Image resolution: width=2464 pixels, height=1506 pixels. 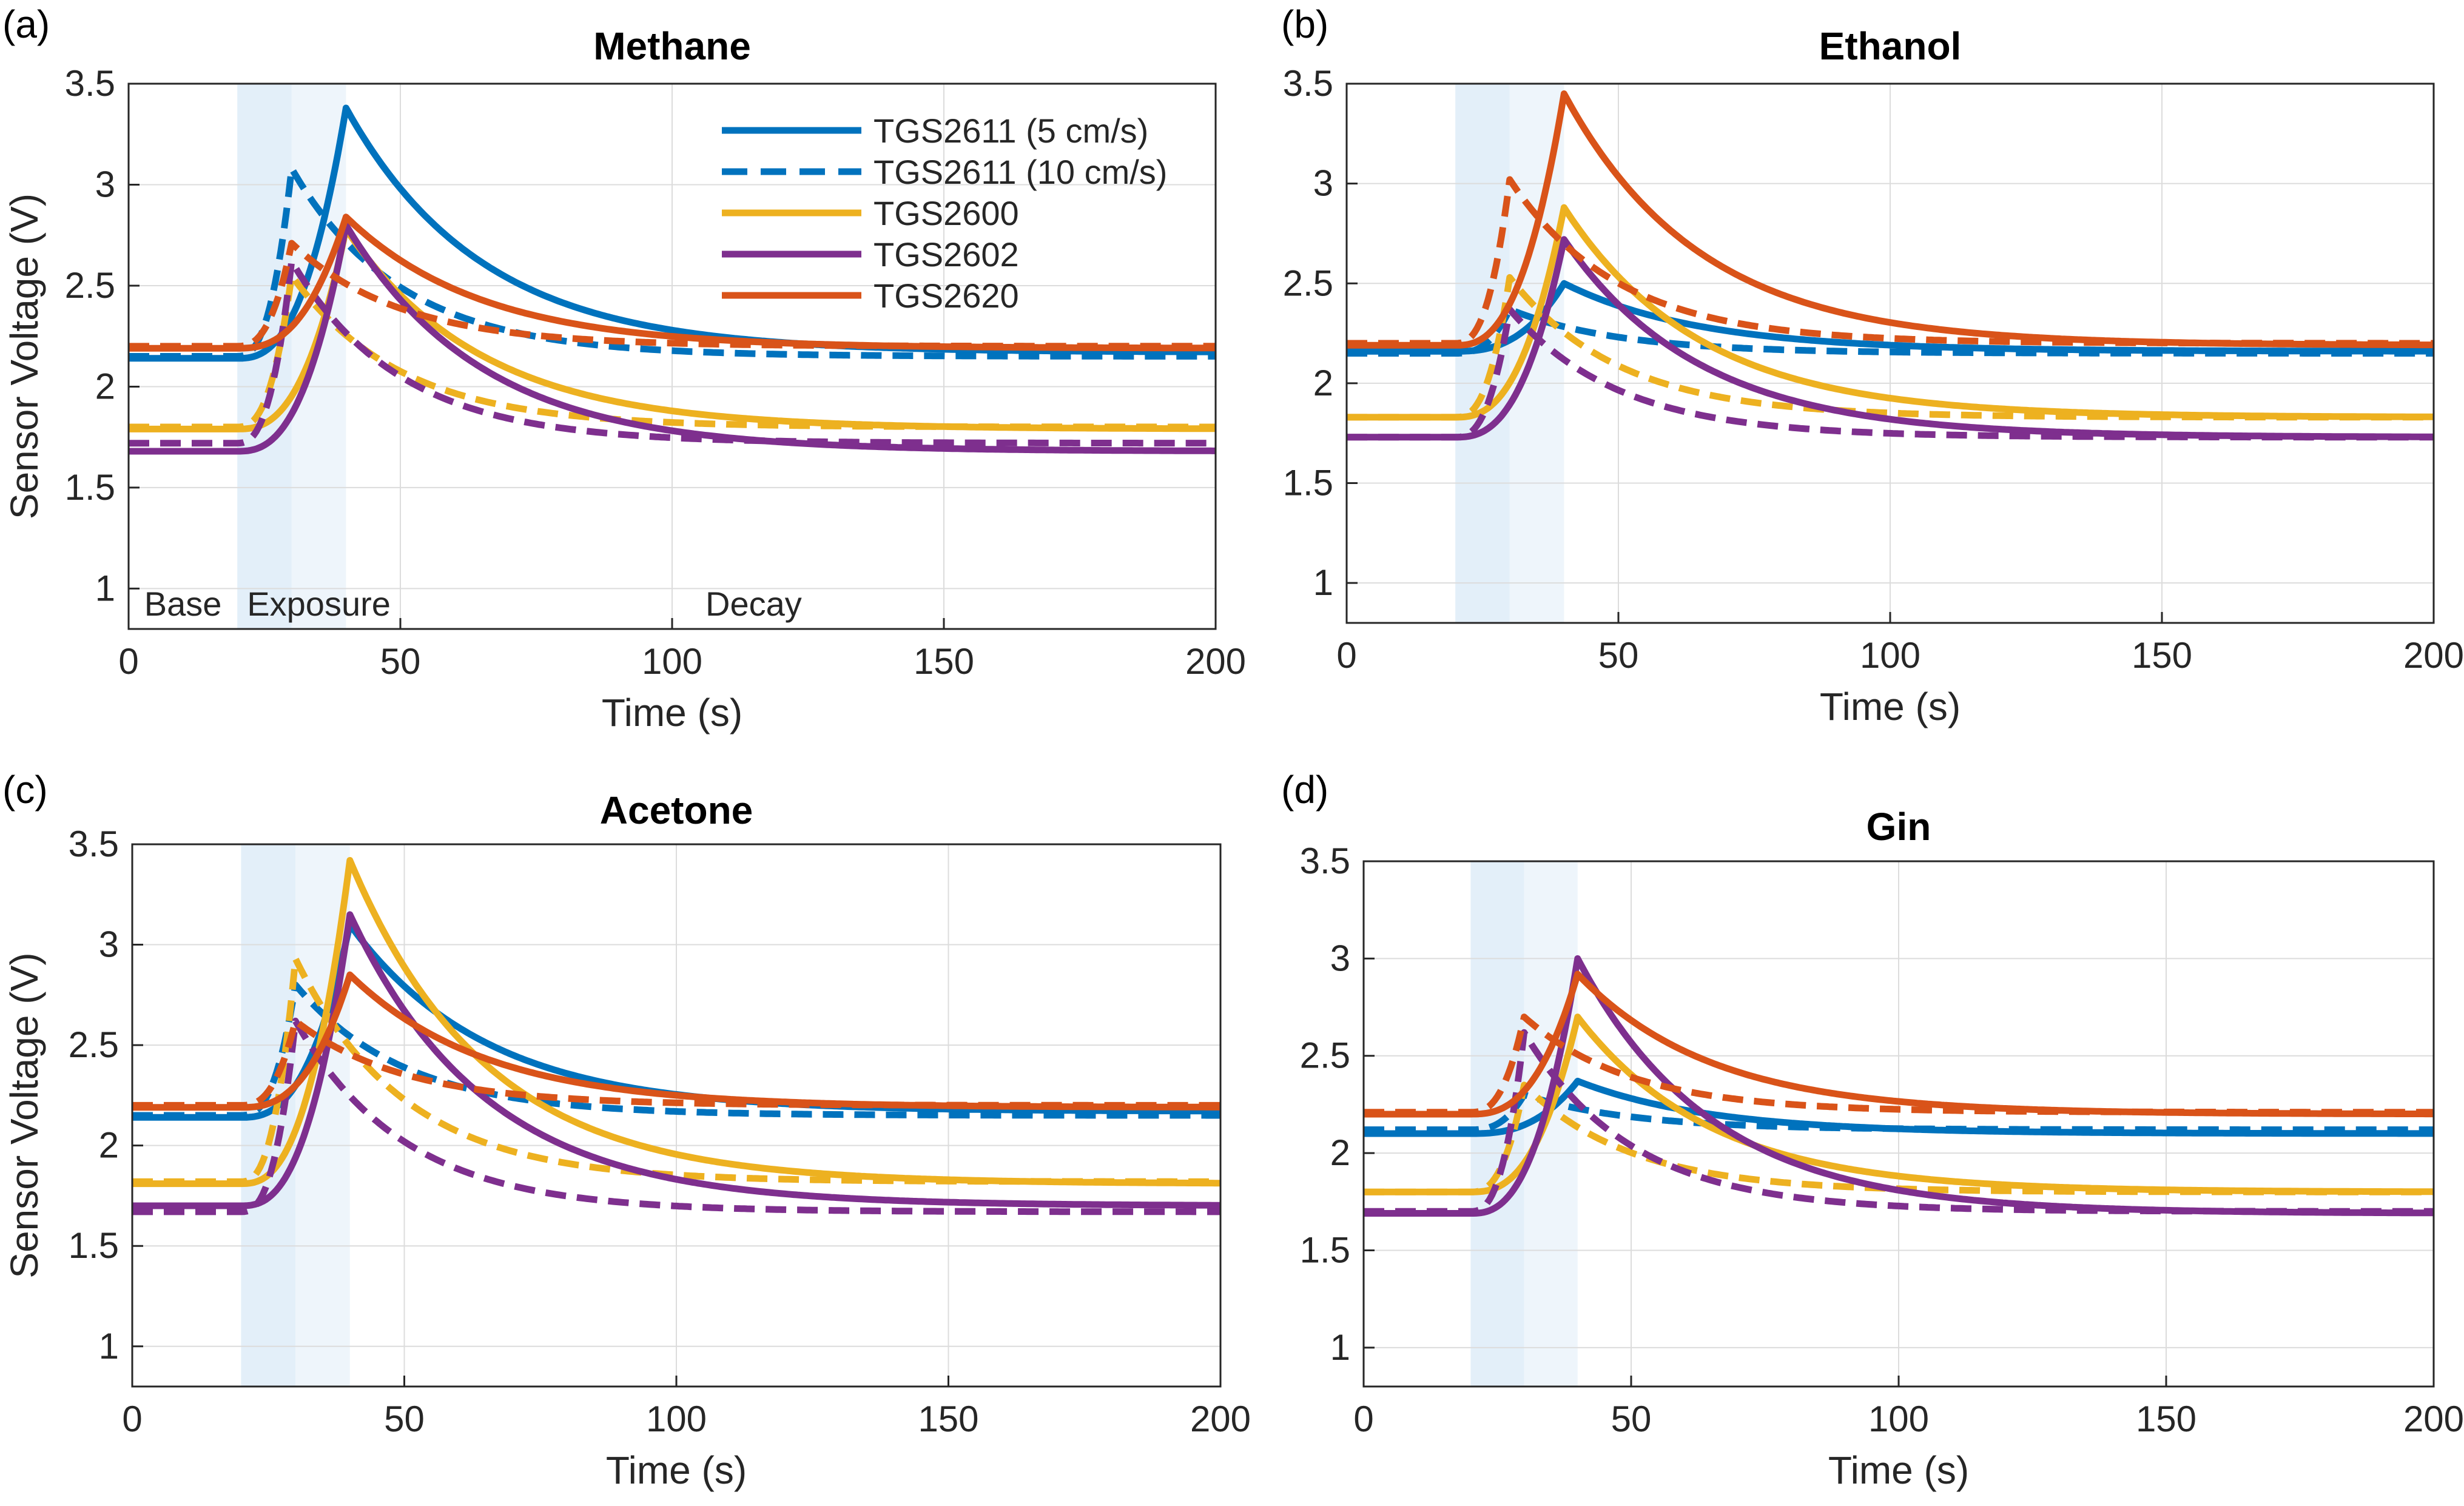 I want to click on legend-label: TGS2600, so click(x=947, y=213).